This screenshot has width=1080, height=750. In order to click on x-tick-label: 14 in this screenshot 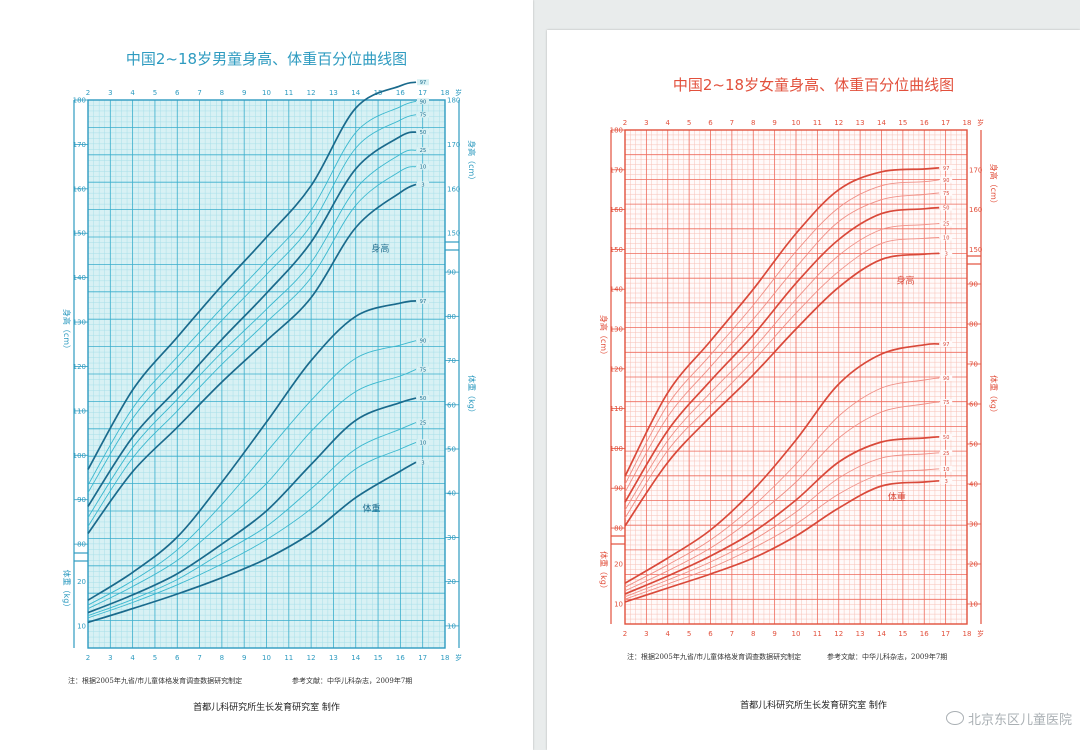, I will do `click(881, 634)`.